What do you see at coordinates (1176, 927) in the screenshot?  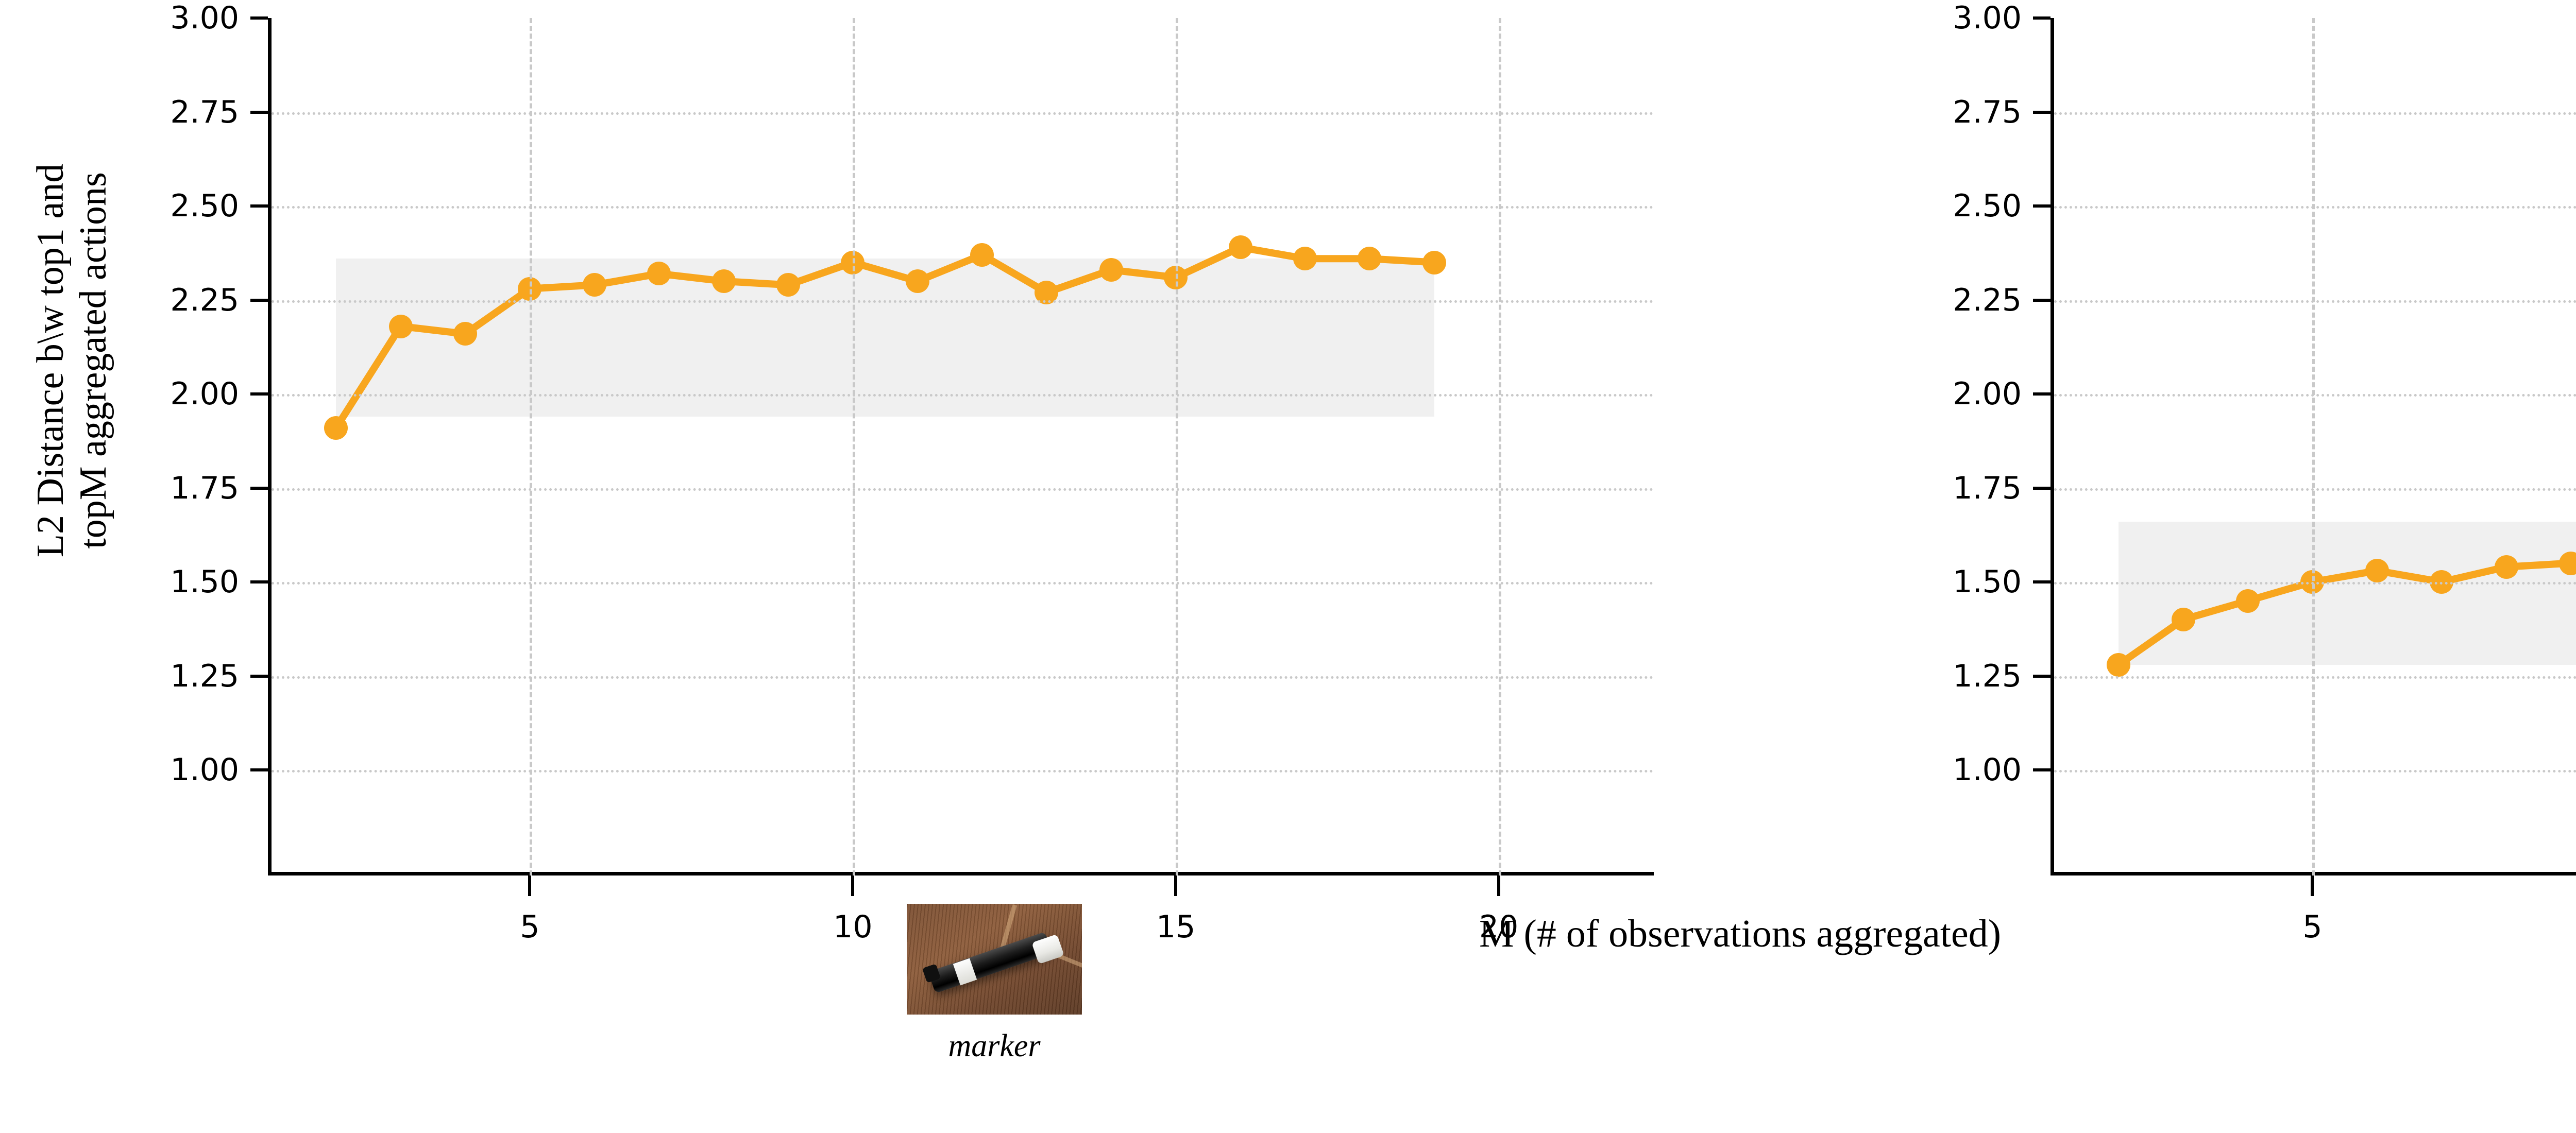 I see `x-axis-tick-label: 15` at bounding box center [1176, 927].